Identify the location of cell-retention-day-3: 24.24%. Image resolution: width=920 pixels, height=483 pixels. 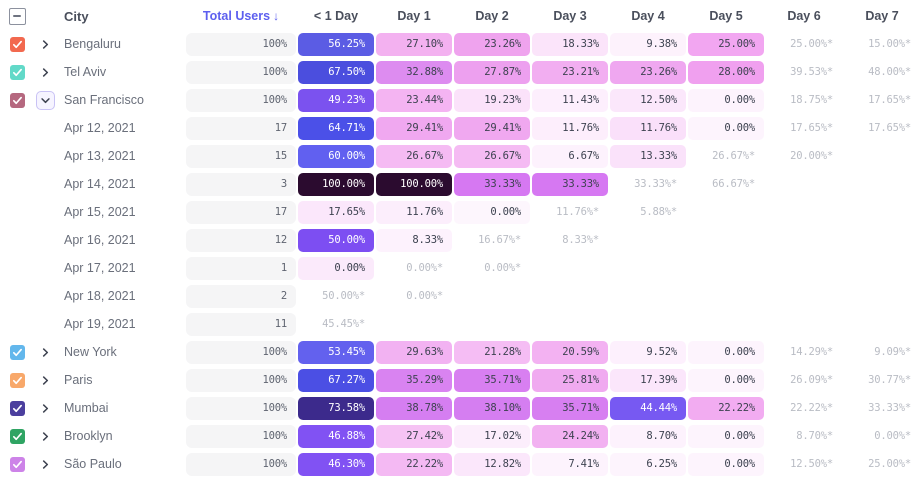
(570, 436).